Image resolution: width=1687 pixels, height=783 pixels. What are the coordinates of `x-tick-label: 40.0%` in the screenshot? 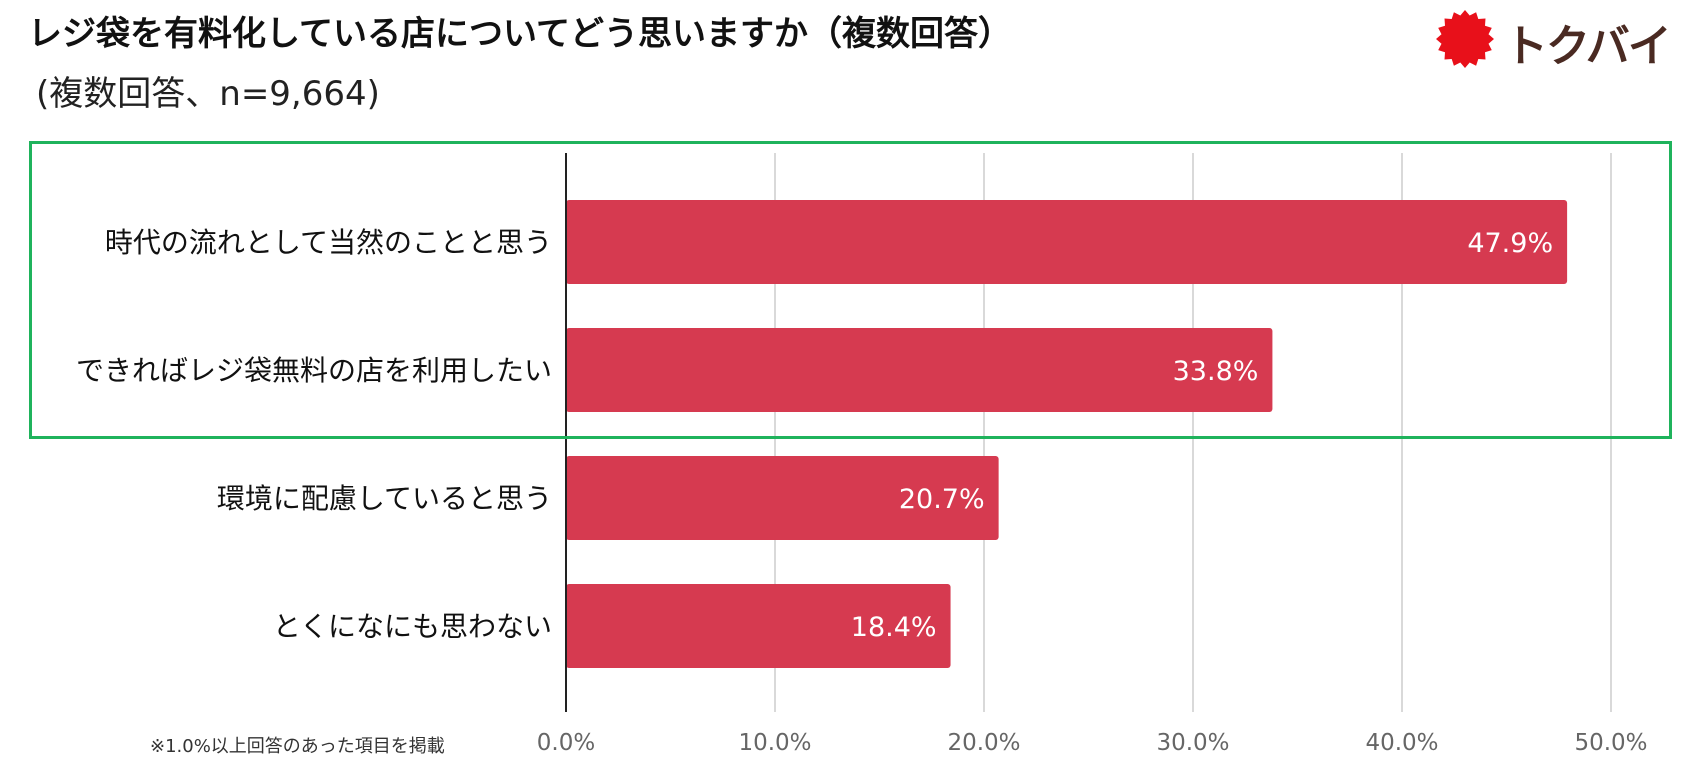 It's located at (1401, 743).